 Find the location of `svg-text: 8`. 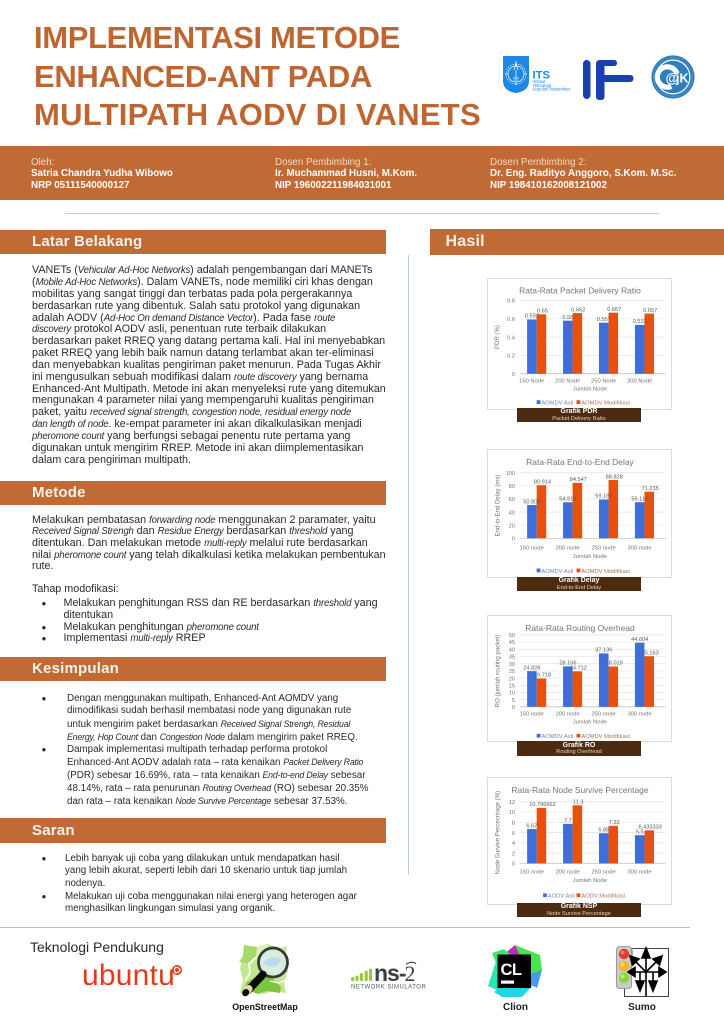

svg-text: 8 is located at coordinates (513, 823).